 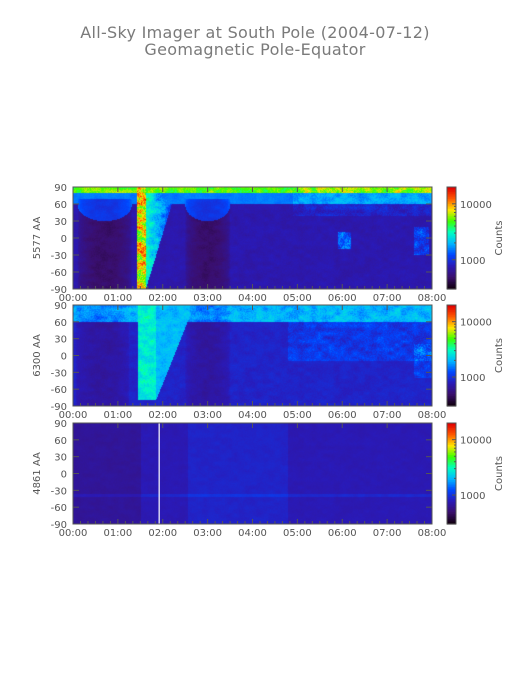 What do you see at coordinates (64, 475) in the screenshot?
I see `y-tick-label: 0` at bounding box center [64, 475].